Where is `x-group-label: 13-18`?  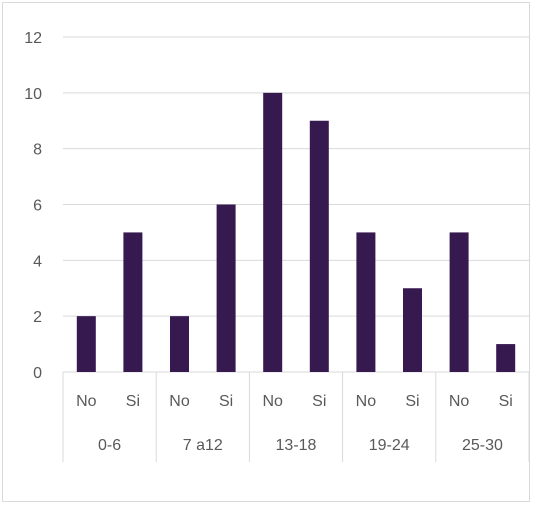
x-group-label: 13-18 is located at coordinates (296, 445).